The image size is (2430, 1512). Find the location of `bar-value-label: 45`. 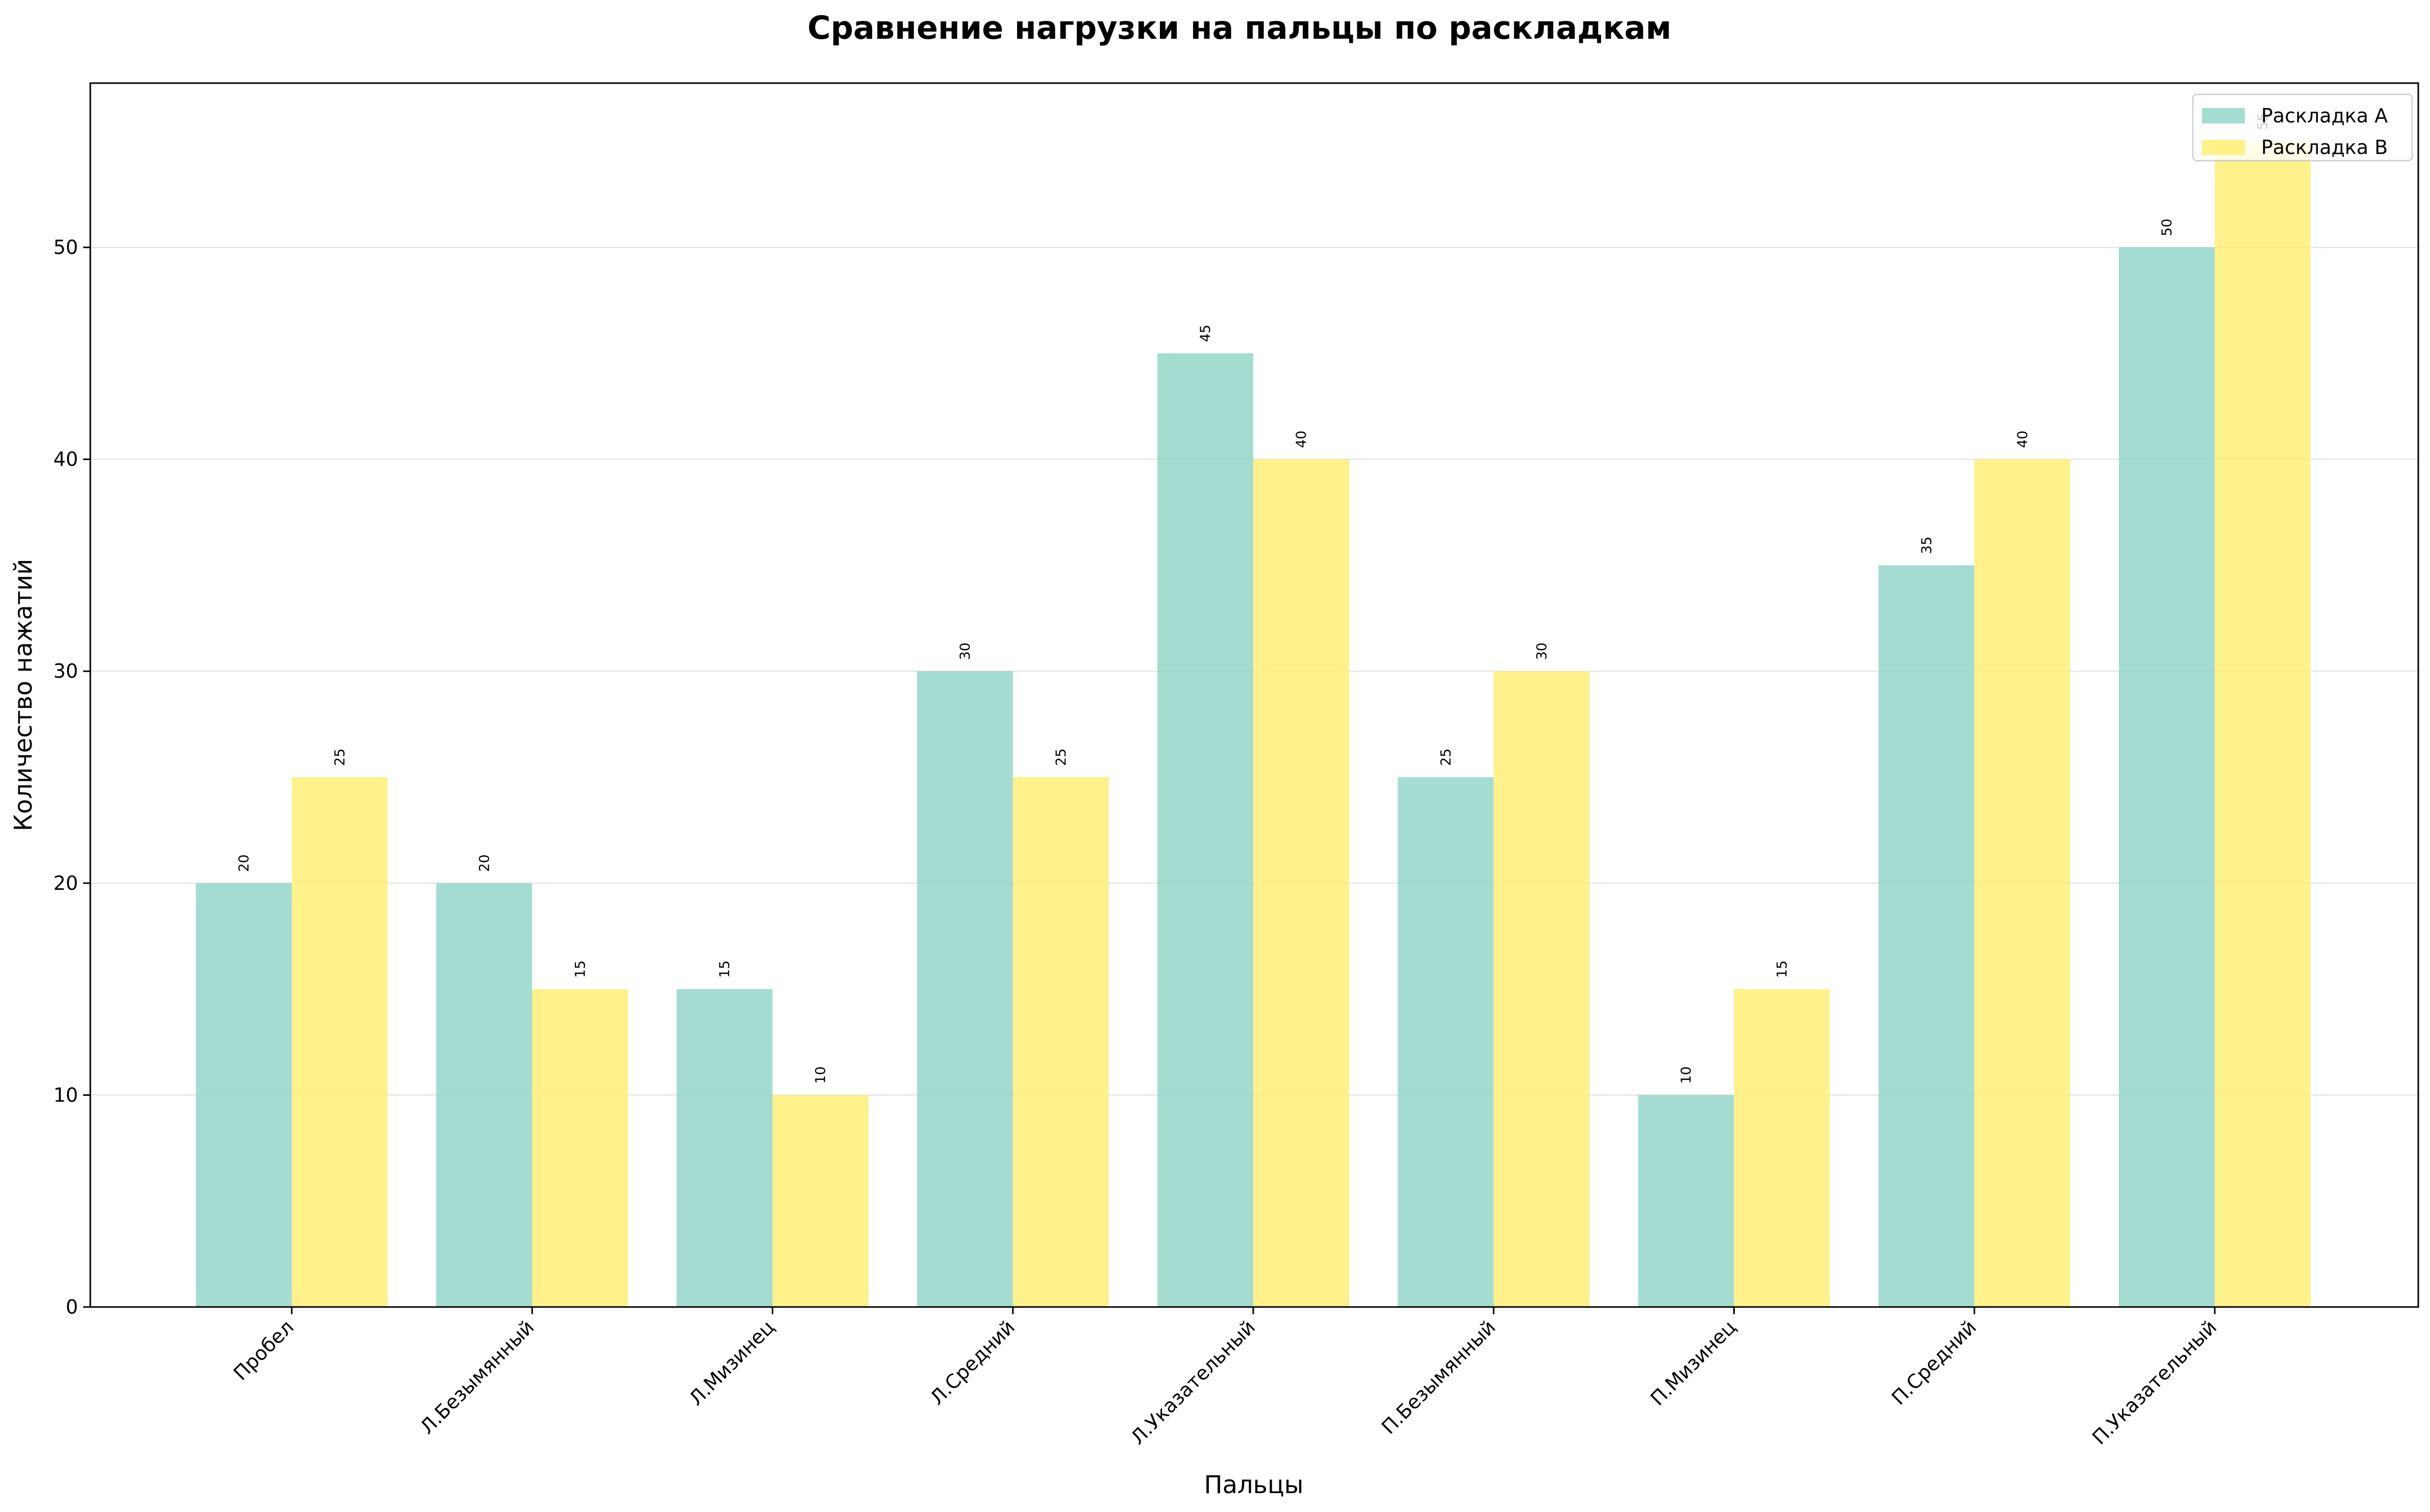

bar-value-label: 45 is located at coordinates (1205, 333).